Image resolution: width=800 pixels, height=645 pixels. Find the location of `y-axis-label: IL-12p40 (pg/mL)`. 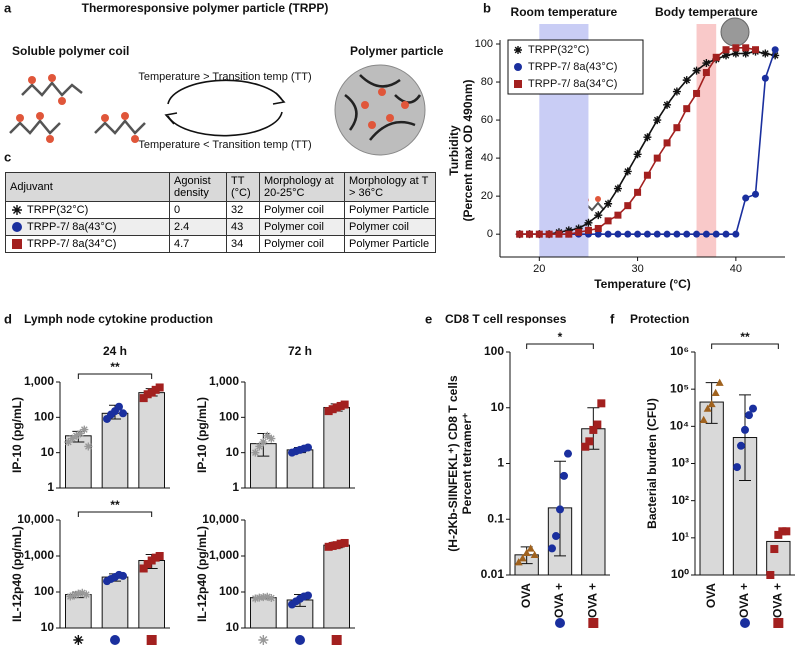

y-axis-label: IL-12p40 (pg/mL) is located at coordinates (17, 574).